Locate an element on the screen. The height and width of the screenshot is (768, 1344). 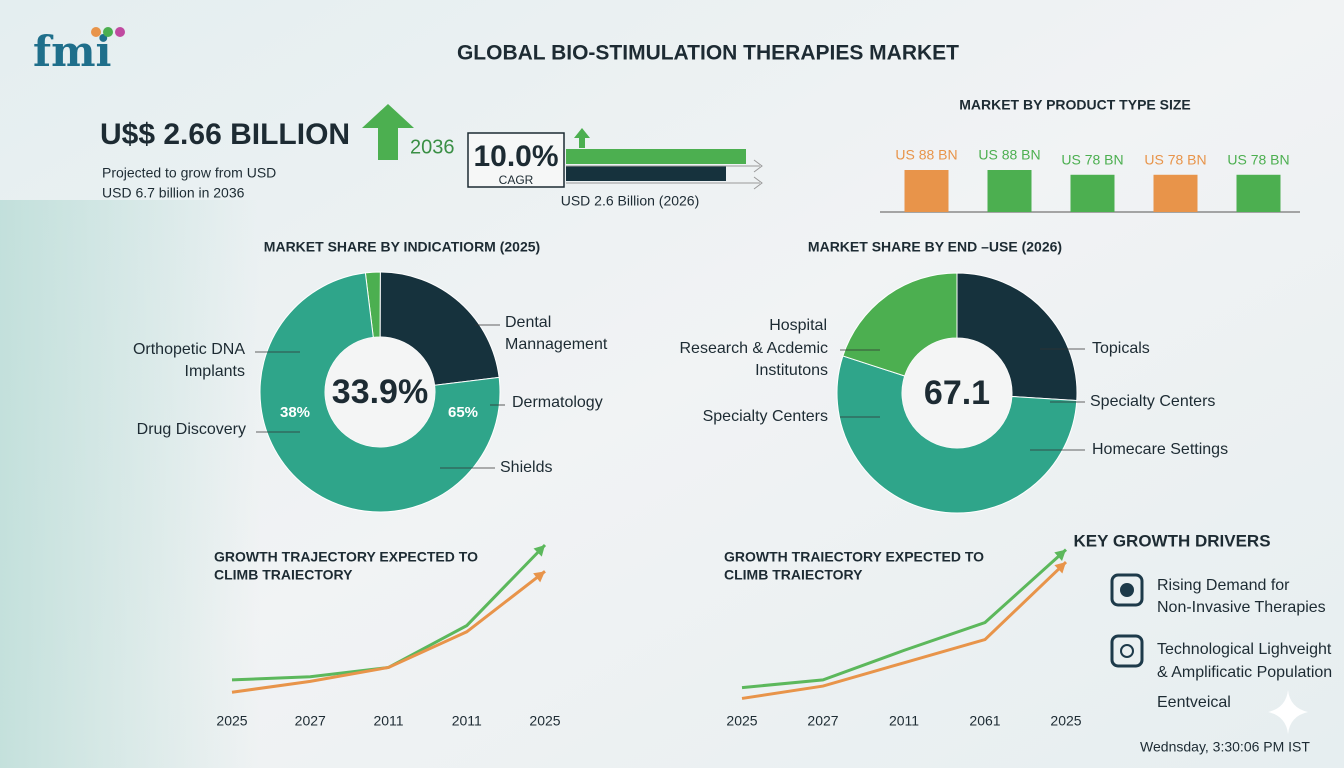
cagr-box is located at coordinates (516, 160).